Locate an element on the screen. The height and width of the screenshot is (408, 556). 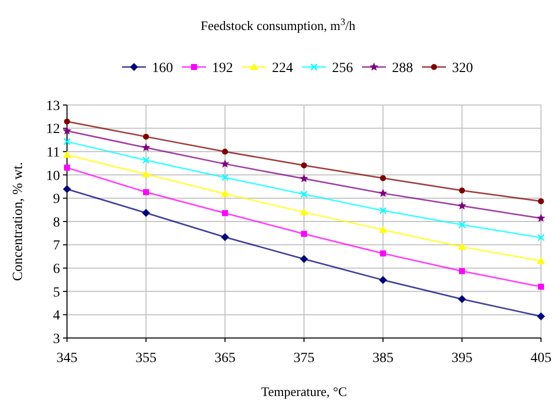
y-tick-label: 4 is located at coordinates (56, 316).